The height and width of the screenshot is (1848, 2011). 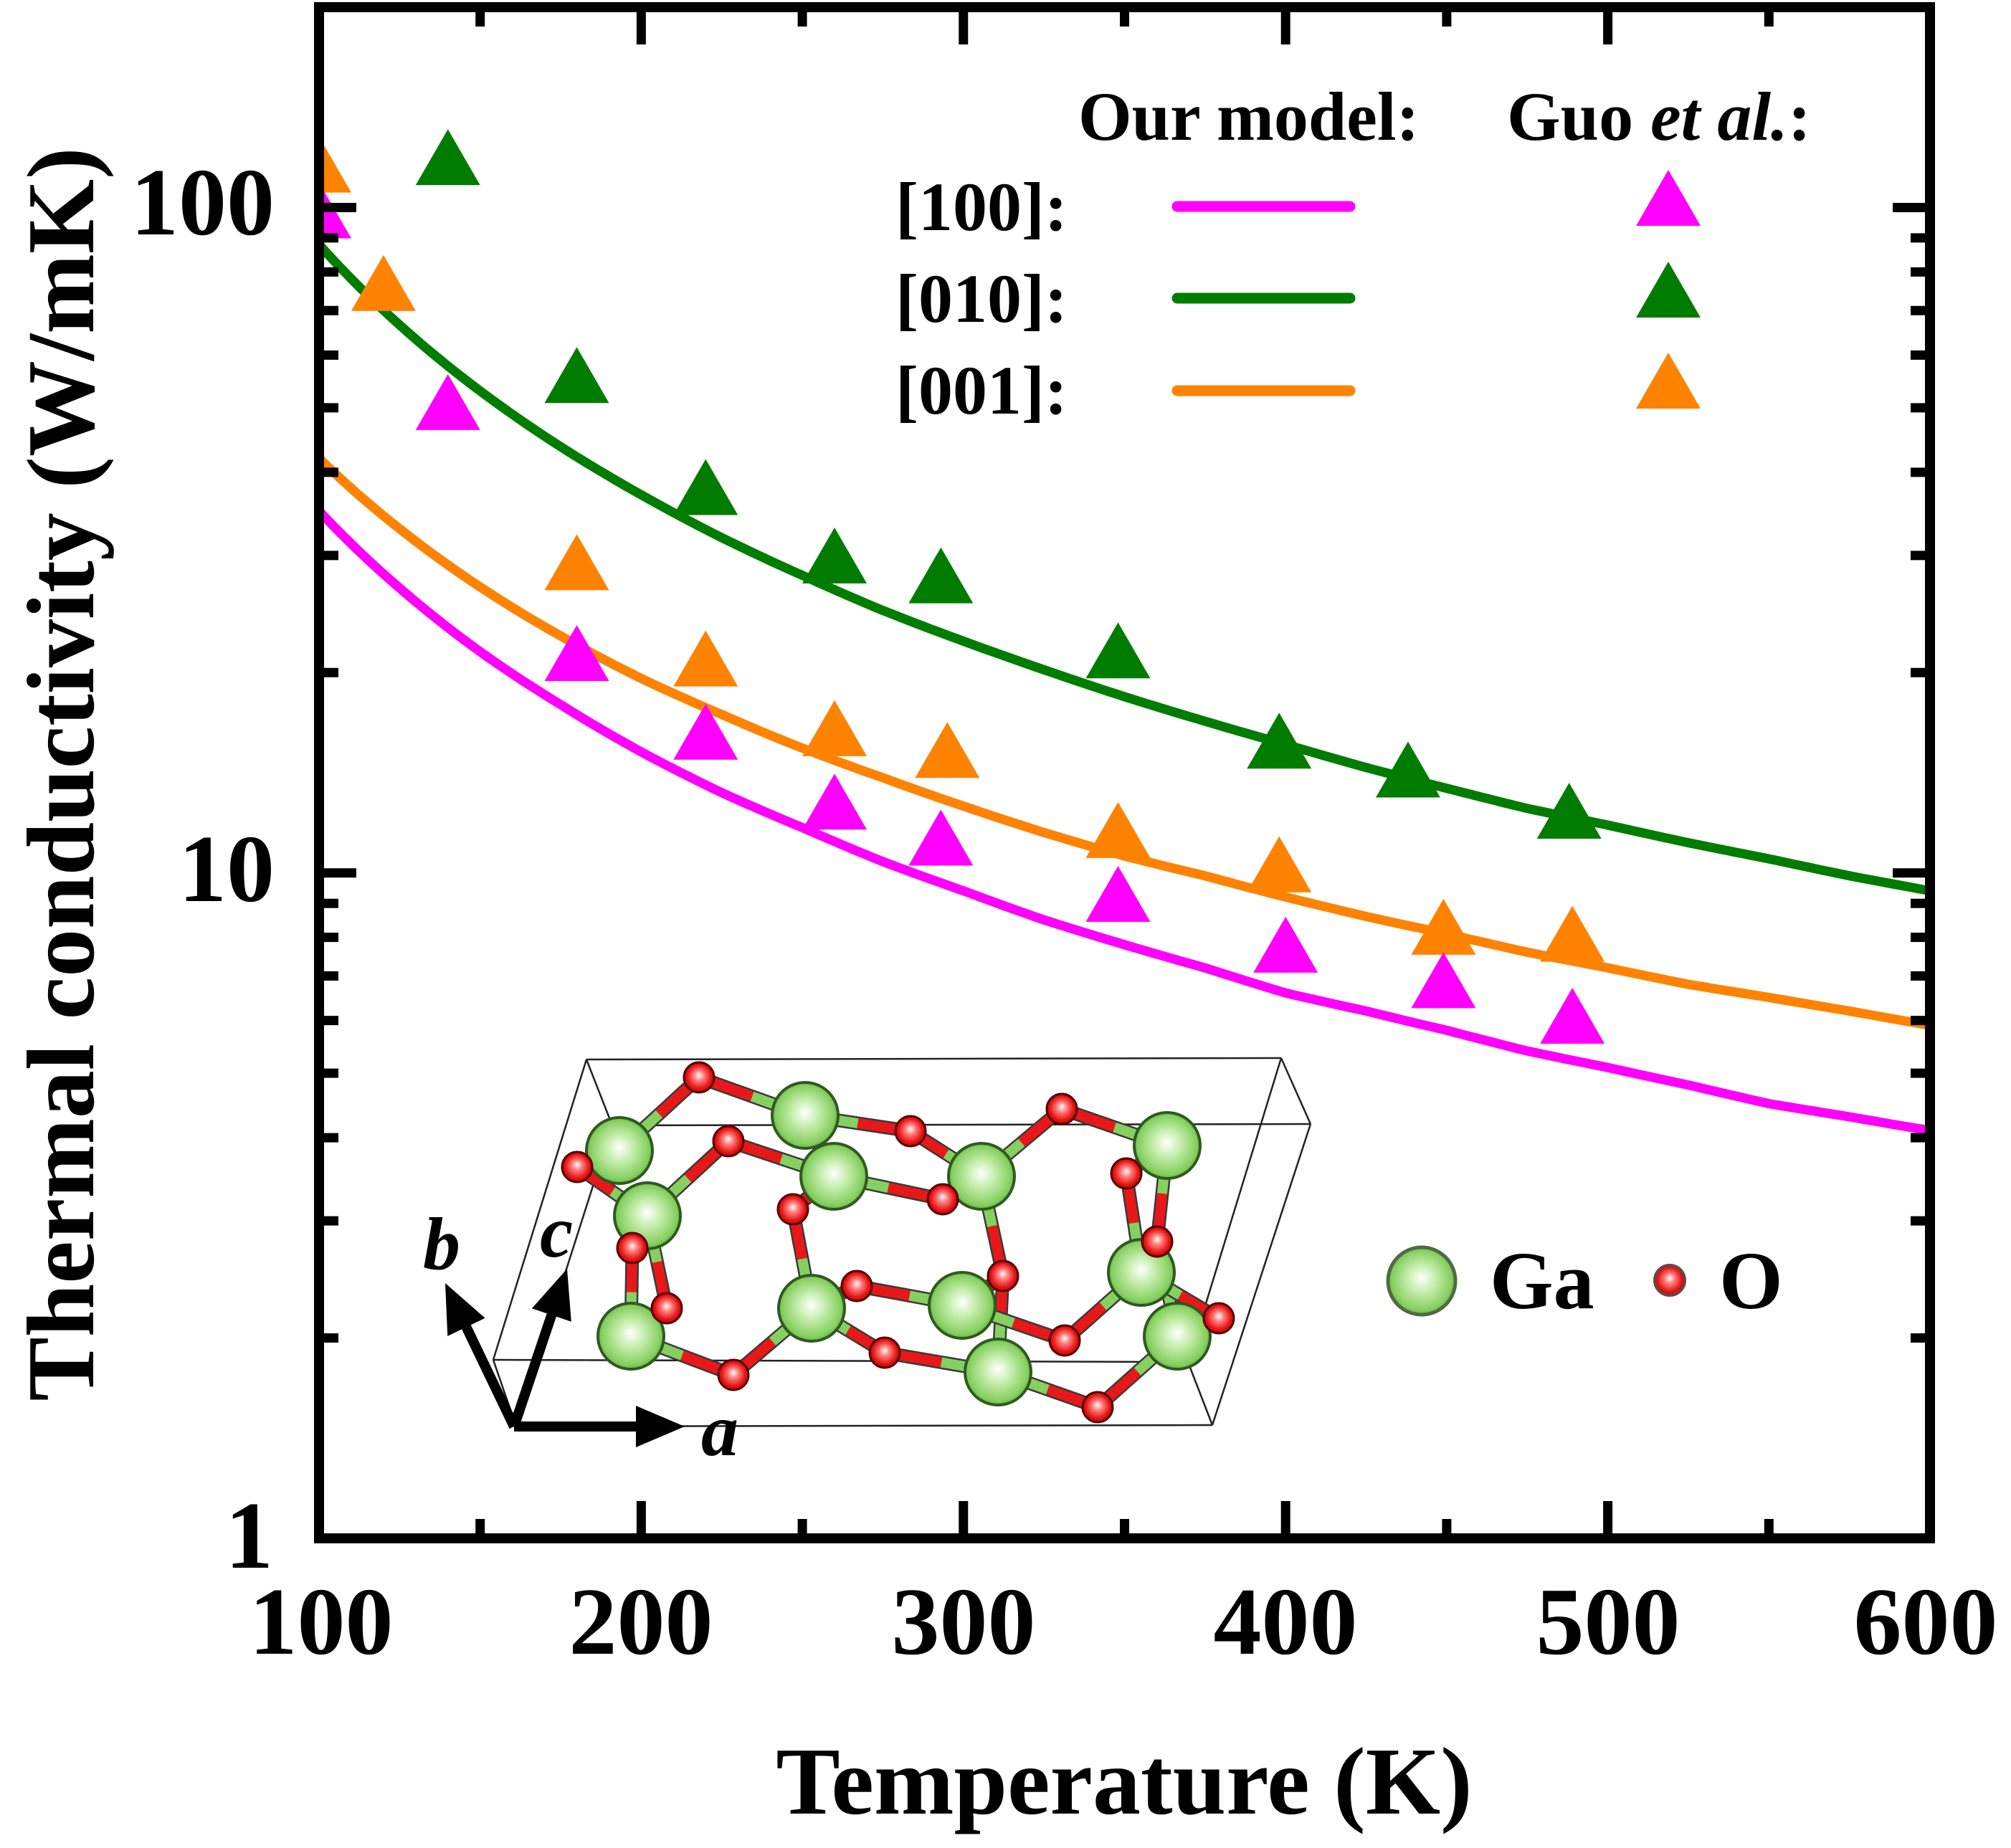 What do you see at coordinates (1286, 1622) in the screenshot?
I see `x-tick-label: 400` at bounding box center [1286, 1622].